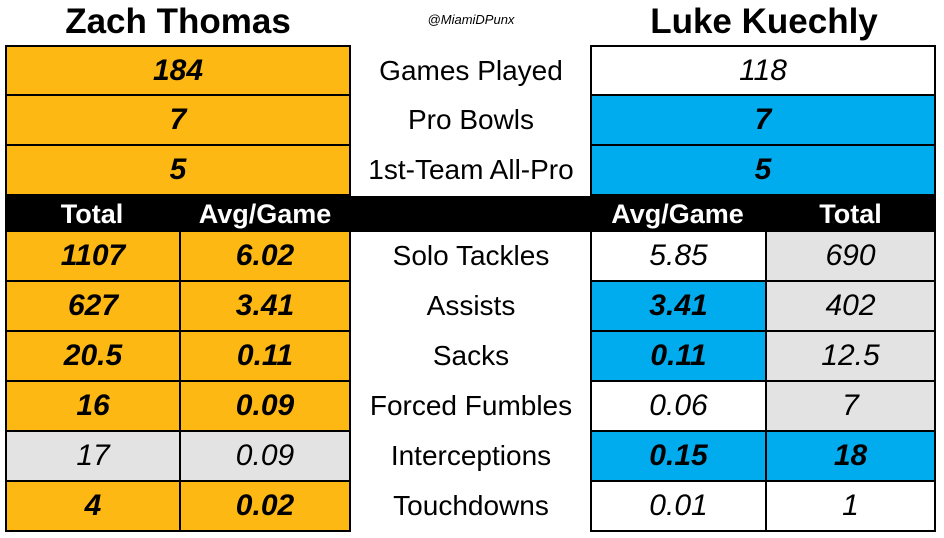 The image size is (944, 538). Describe the element at coordinates (677, 213) in the screenshot. I see `right-avg-header: Avg/Game` at that location.